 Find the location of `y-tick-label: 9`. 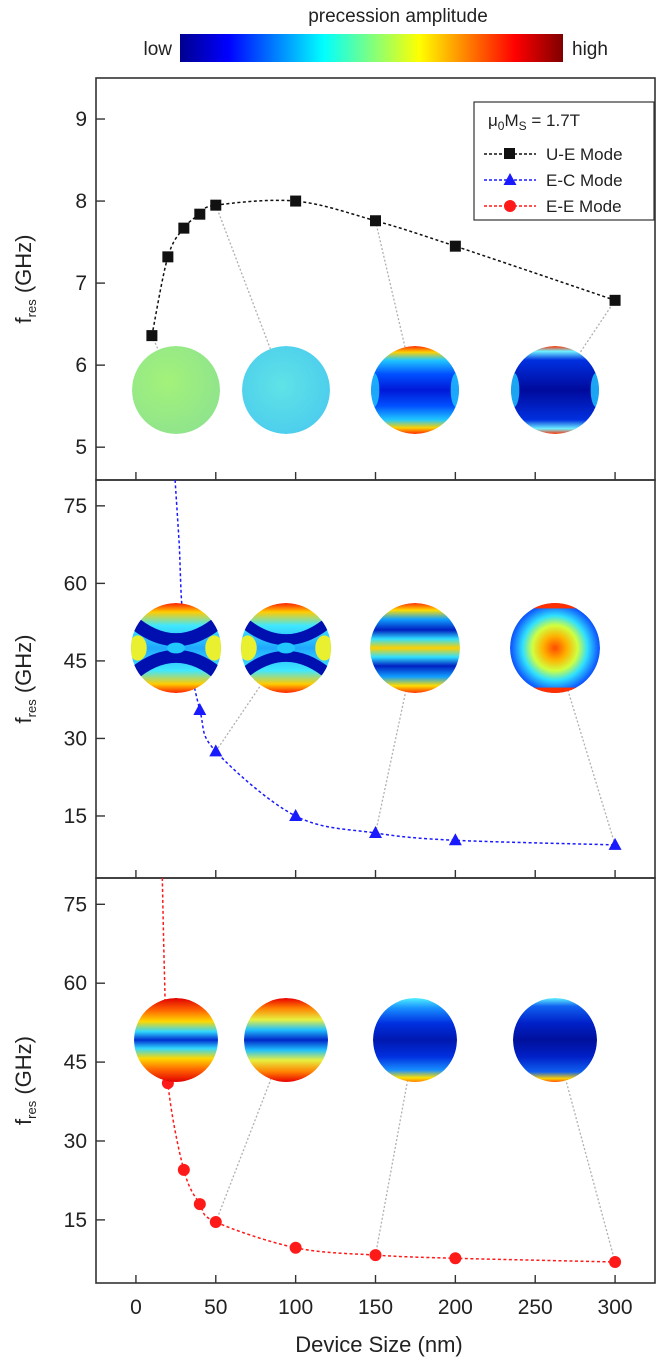

y-tick-label: 9 is located at coordinates (81, 119).